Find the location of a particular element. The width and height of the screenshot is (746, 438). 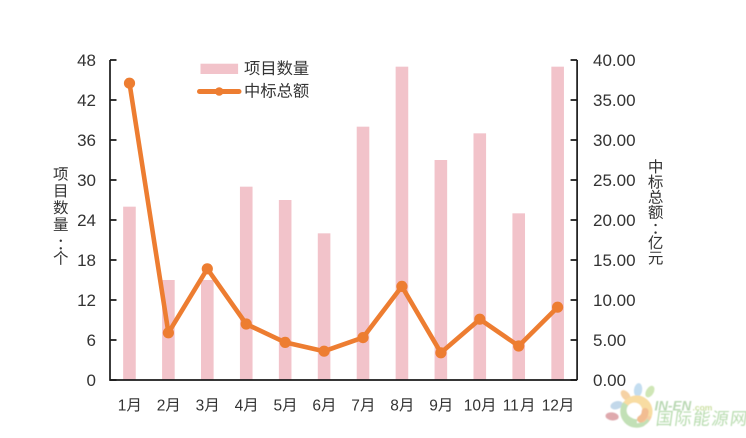

svg-text: 30.00 is located at coordinates (614, 140).